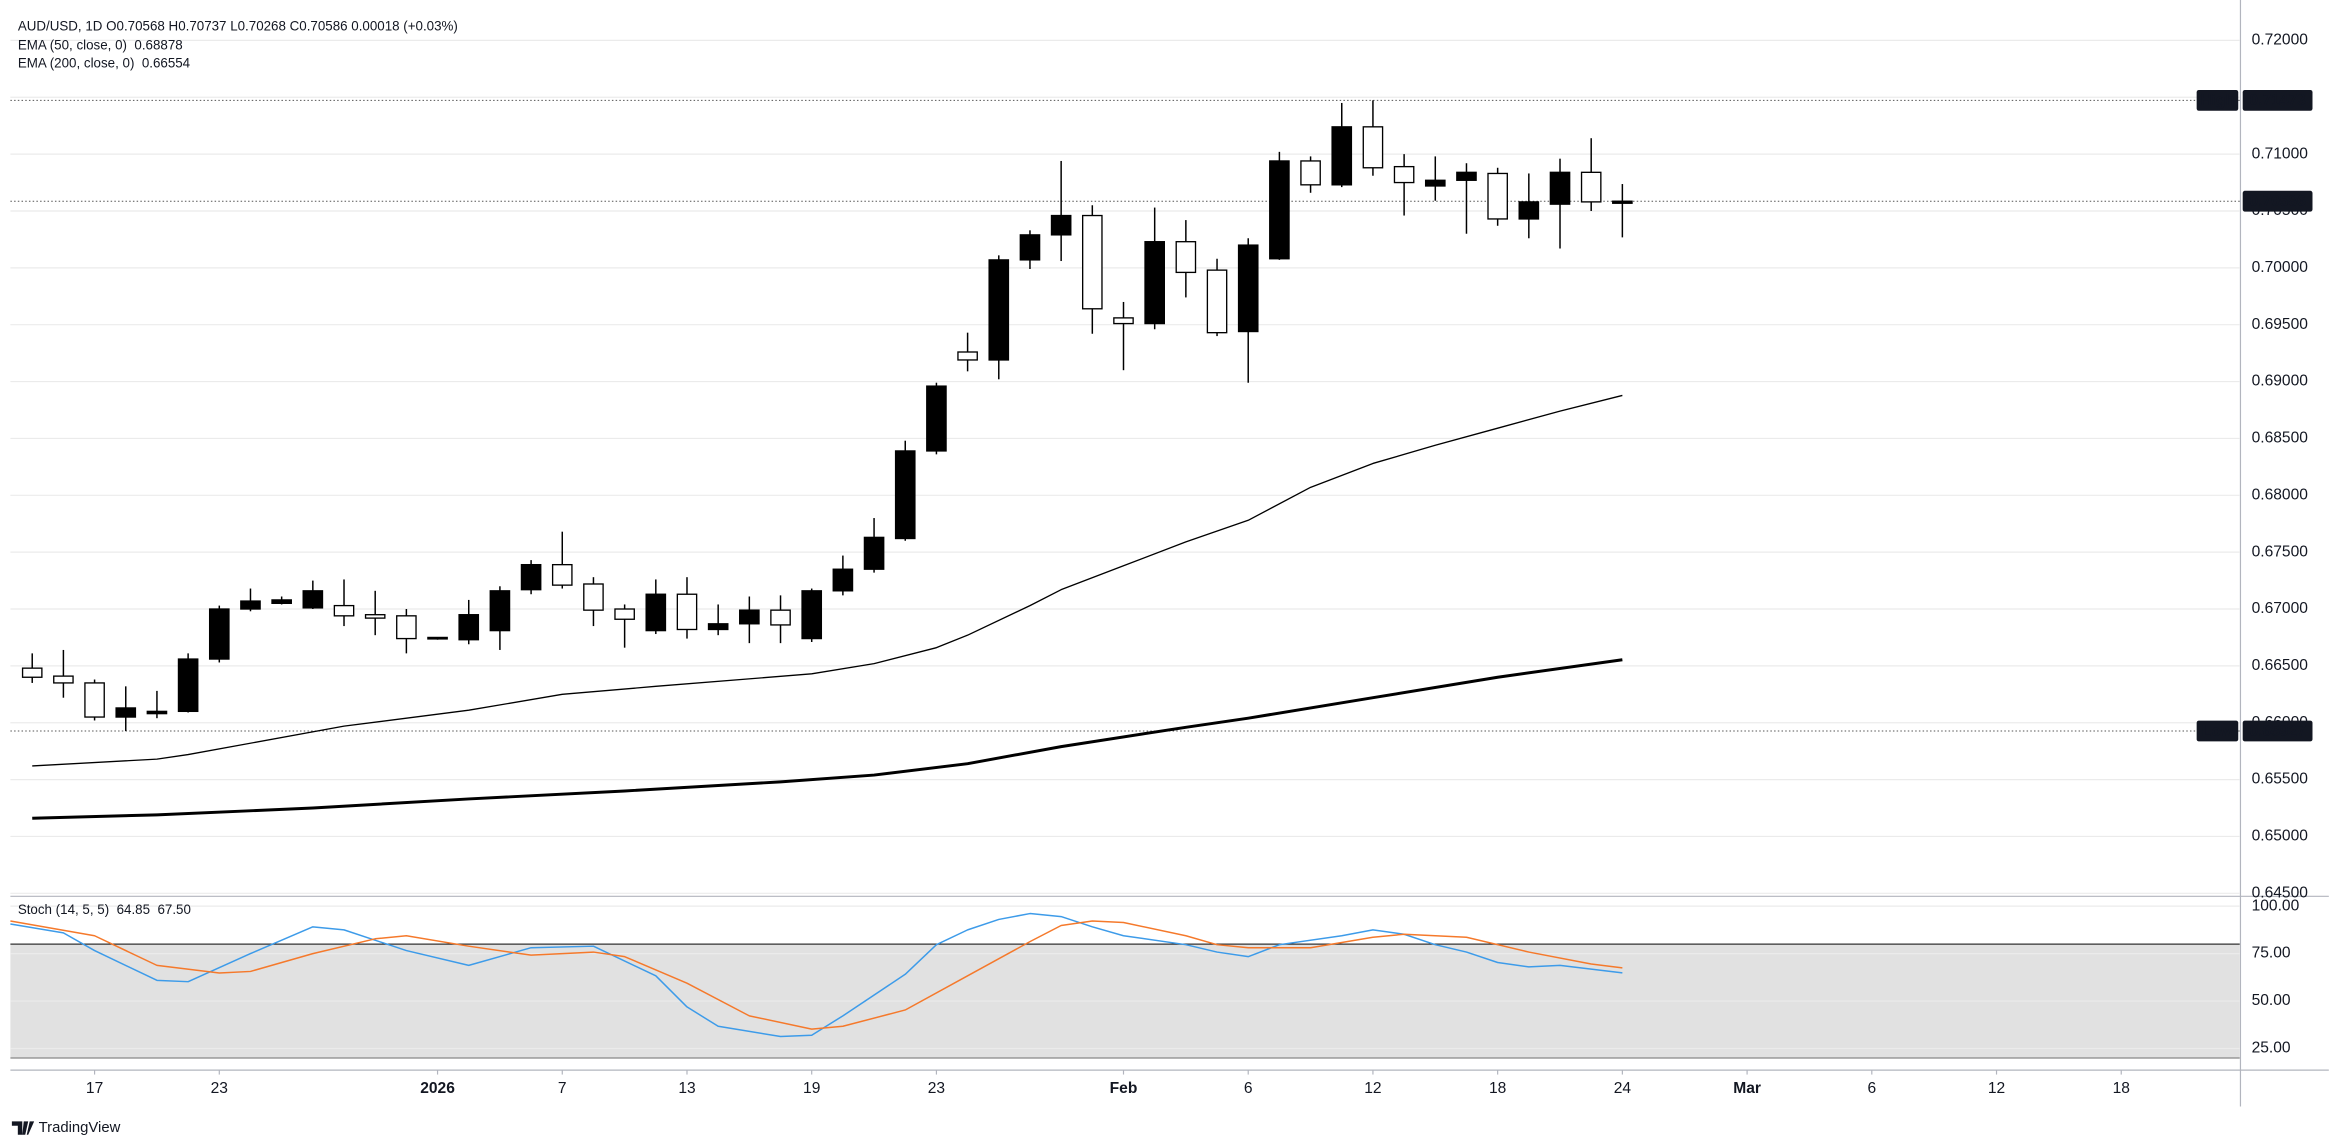 Image resolution: width=2329 pixels, height=1146 pixels. Describe the element at coordinates (811, 1088) in the screenshot. I see `x-tick-label: 19` at that location.